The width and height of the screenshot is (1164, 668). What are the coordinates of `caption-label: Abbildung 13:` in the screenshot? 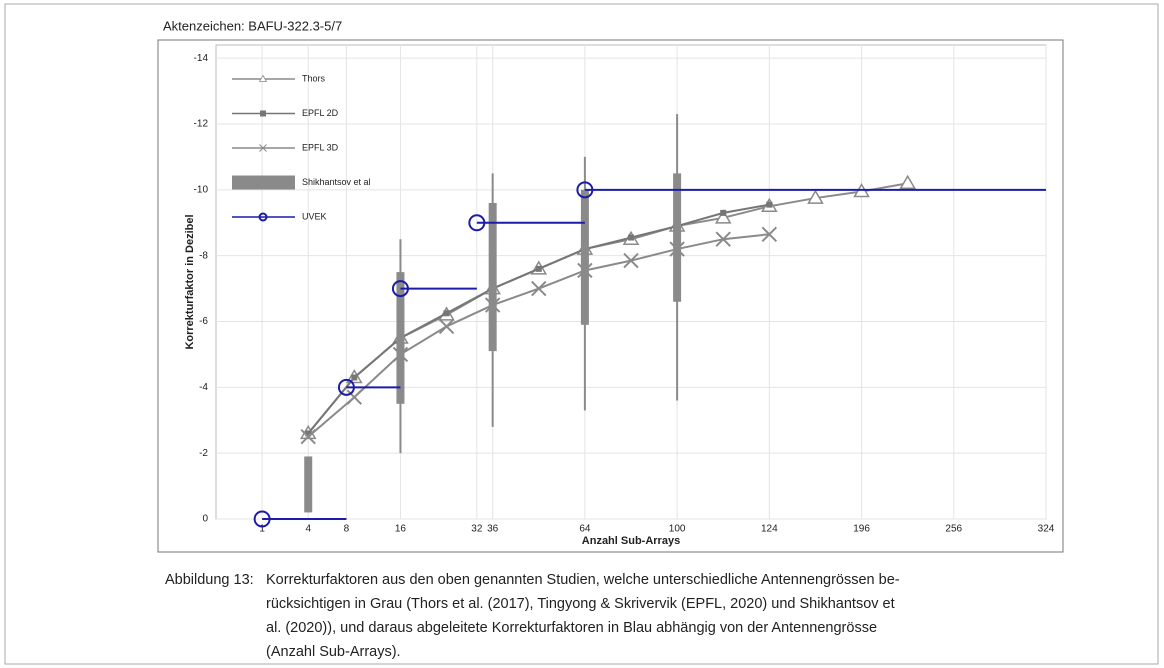 It's located at (209, 580).